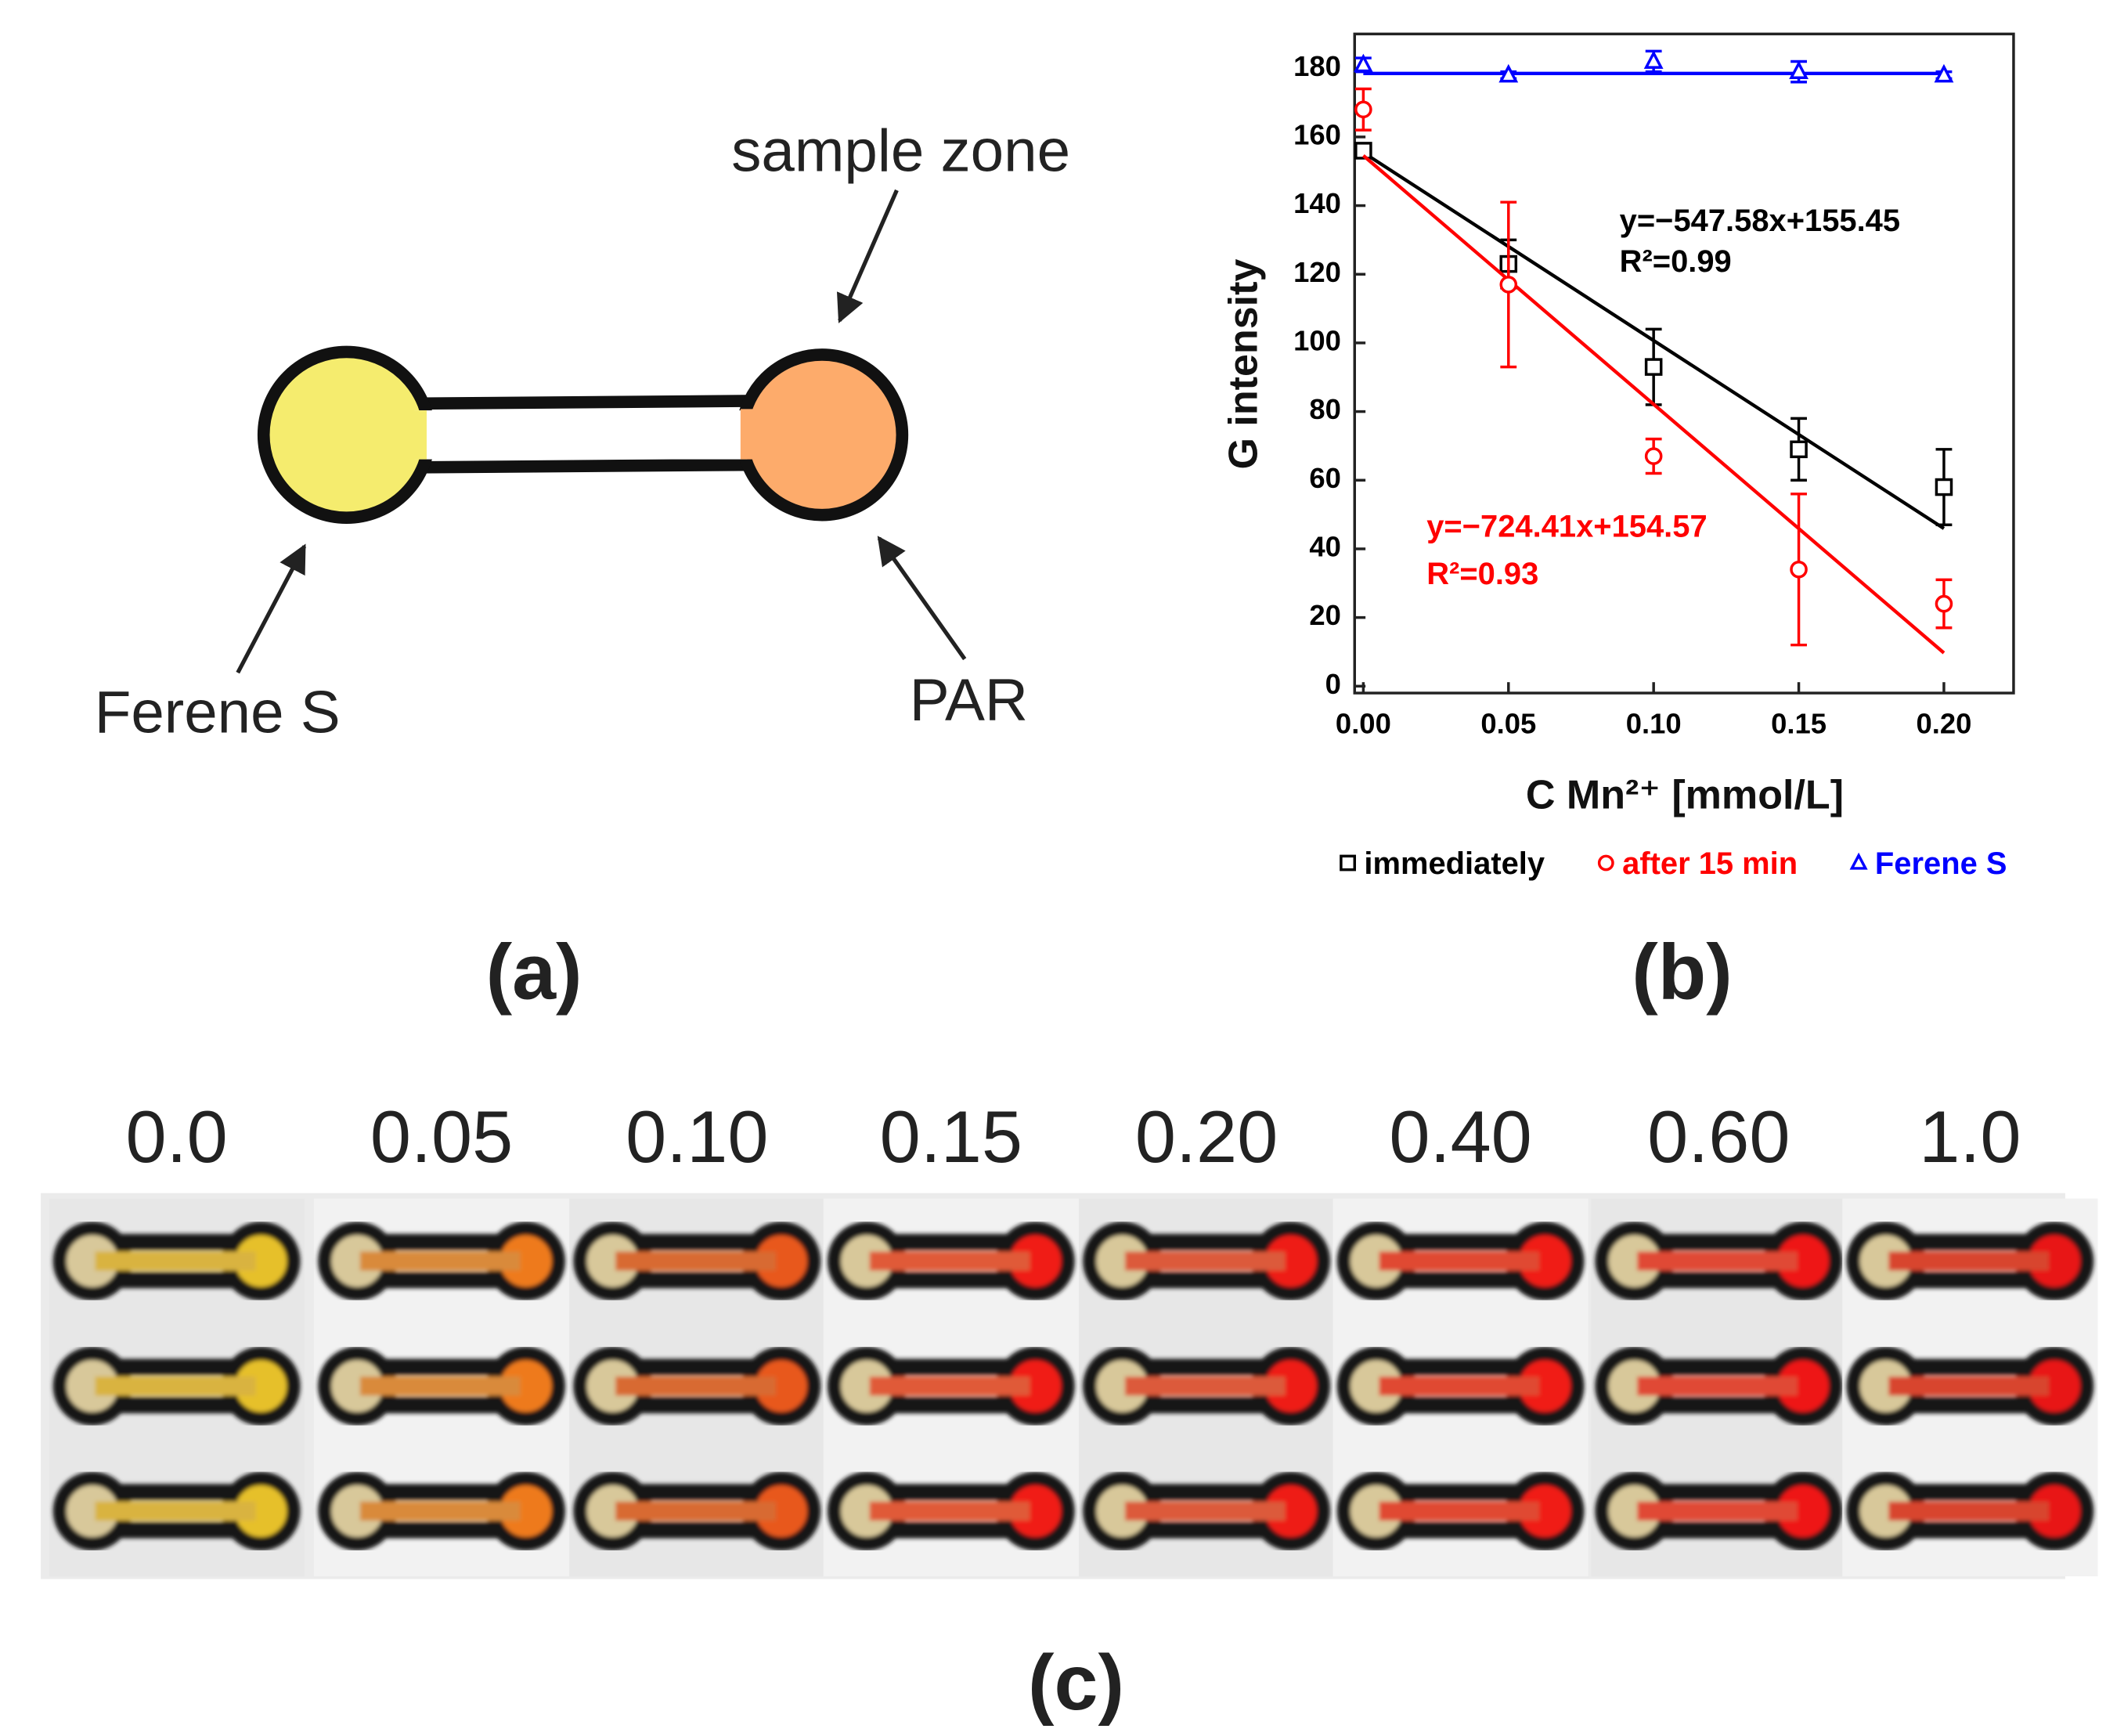  What do you see at coordinates (1243, 364) in the screenshot?
I see `y-axis-label: G intensity` at bounding box center [1243, 364].